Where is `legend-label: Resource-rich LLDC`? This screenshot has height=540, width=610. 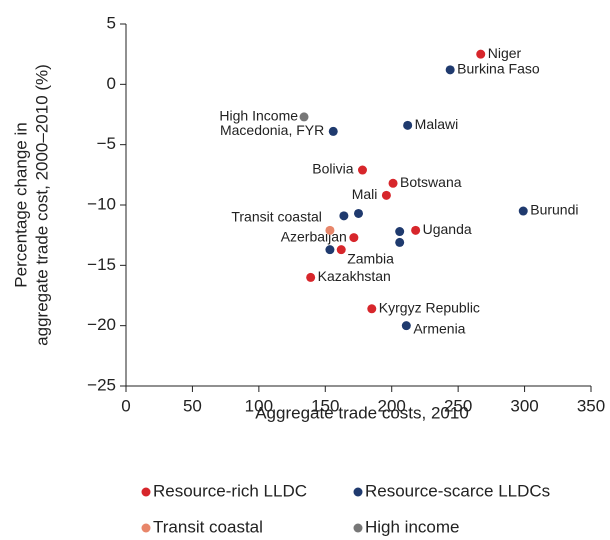
legend-label: Resource-rich LLDC is located at coordinates (230, 490).